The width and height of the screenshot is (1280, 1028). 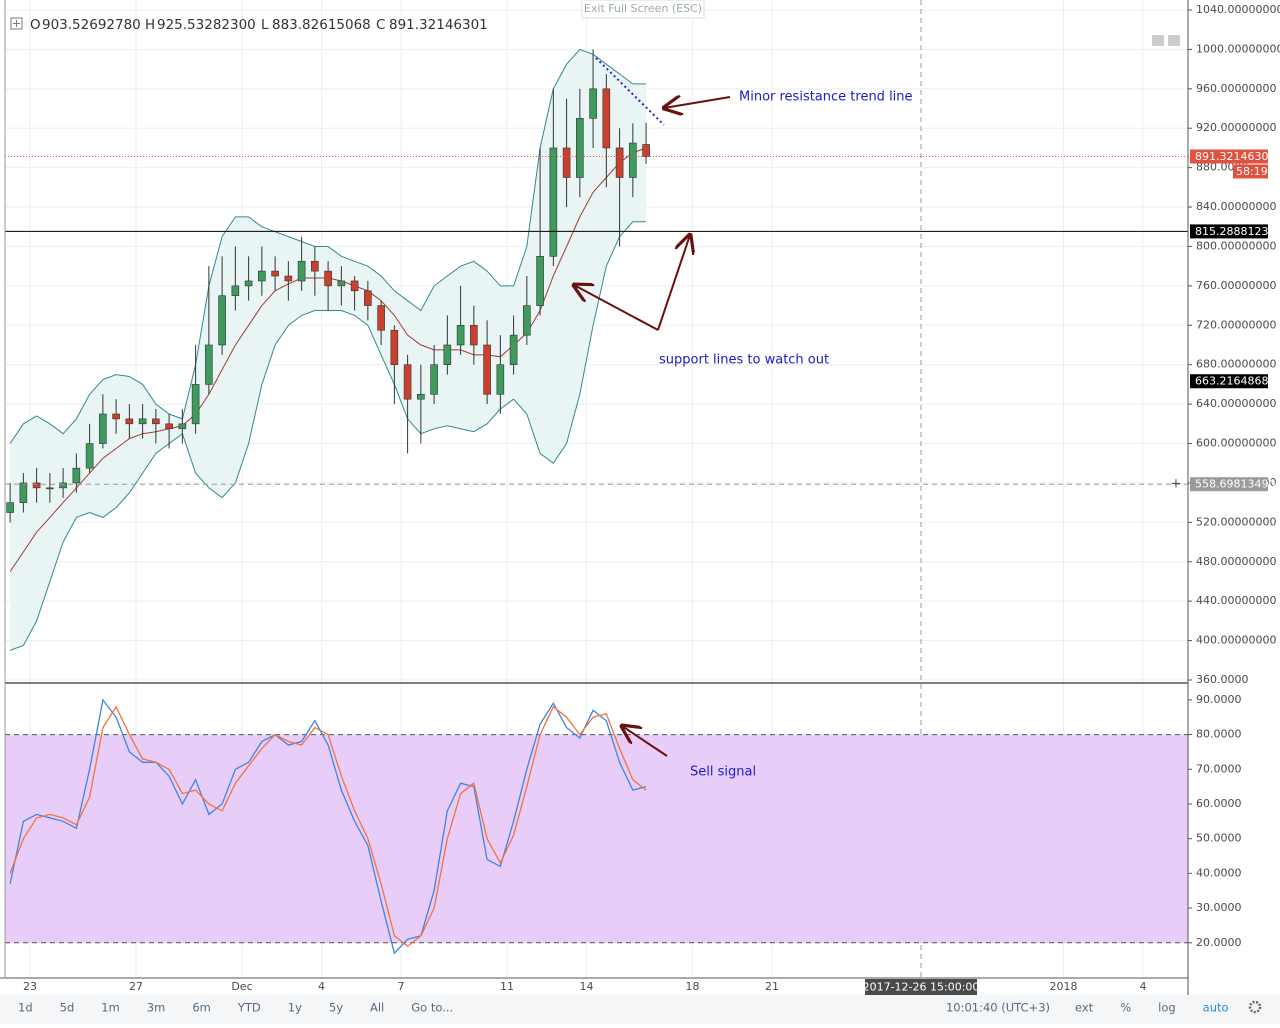 What do you see at coordinates (507, 986) in the screenshot?
I see `x-tick-label: 11` at bounding box center [507, 986].